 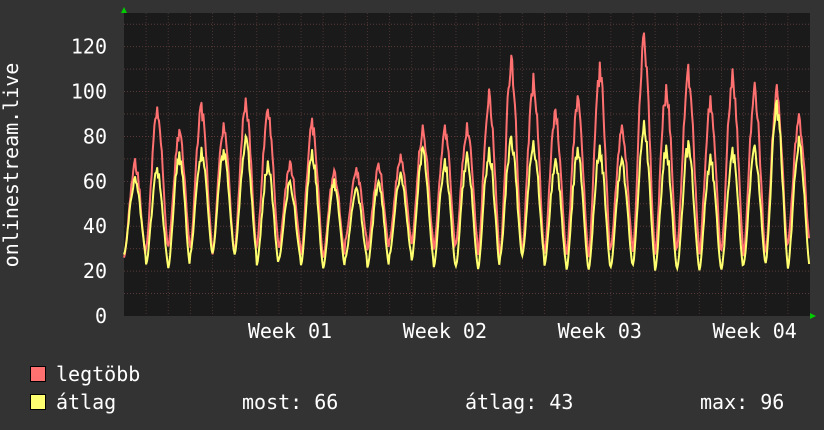 I want to click on y-axis-arrow-icon, so click(x=124, y=10).